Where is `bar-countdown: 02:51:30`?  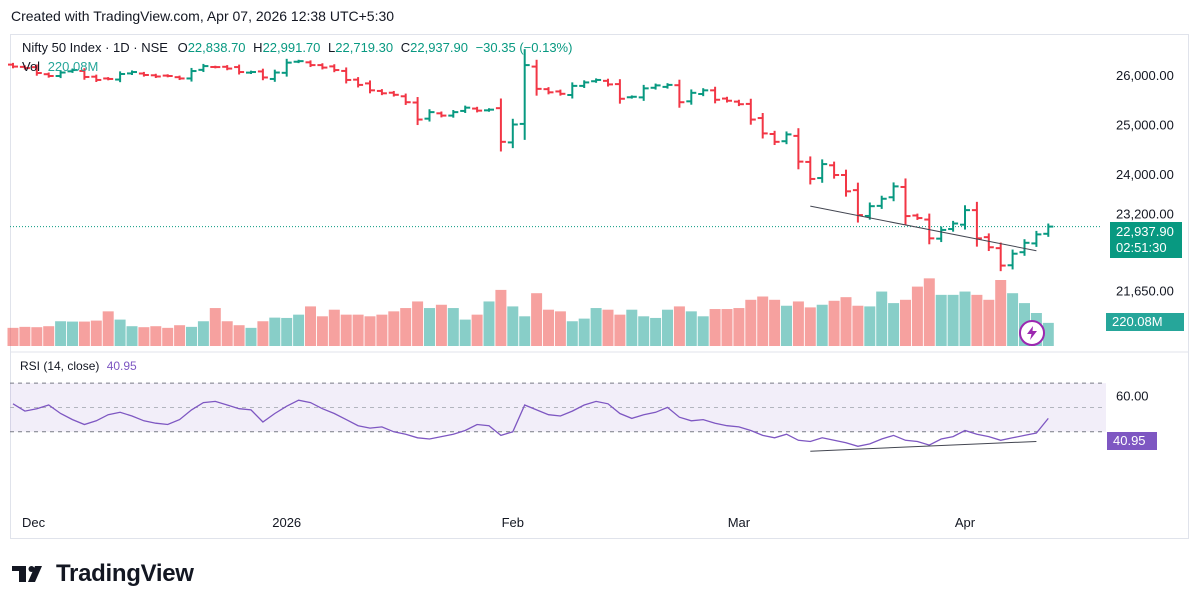 bar-countdown: 02:51:30 is located at coordinates (1141, 247).